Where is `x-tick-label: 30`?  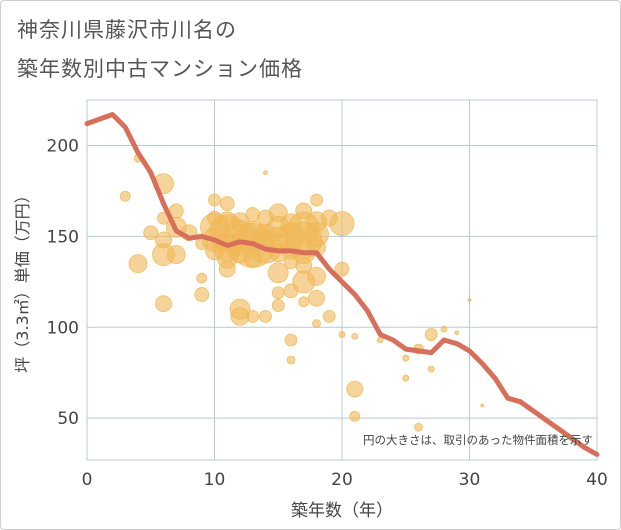
x-tick-label: 30 is located at coordinates (470, 480).